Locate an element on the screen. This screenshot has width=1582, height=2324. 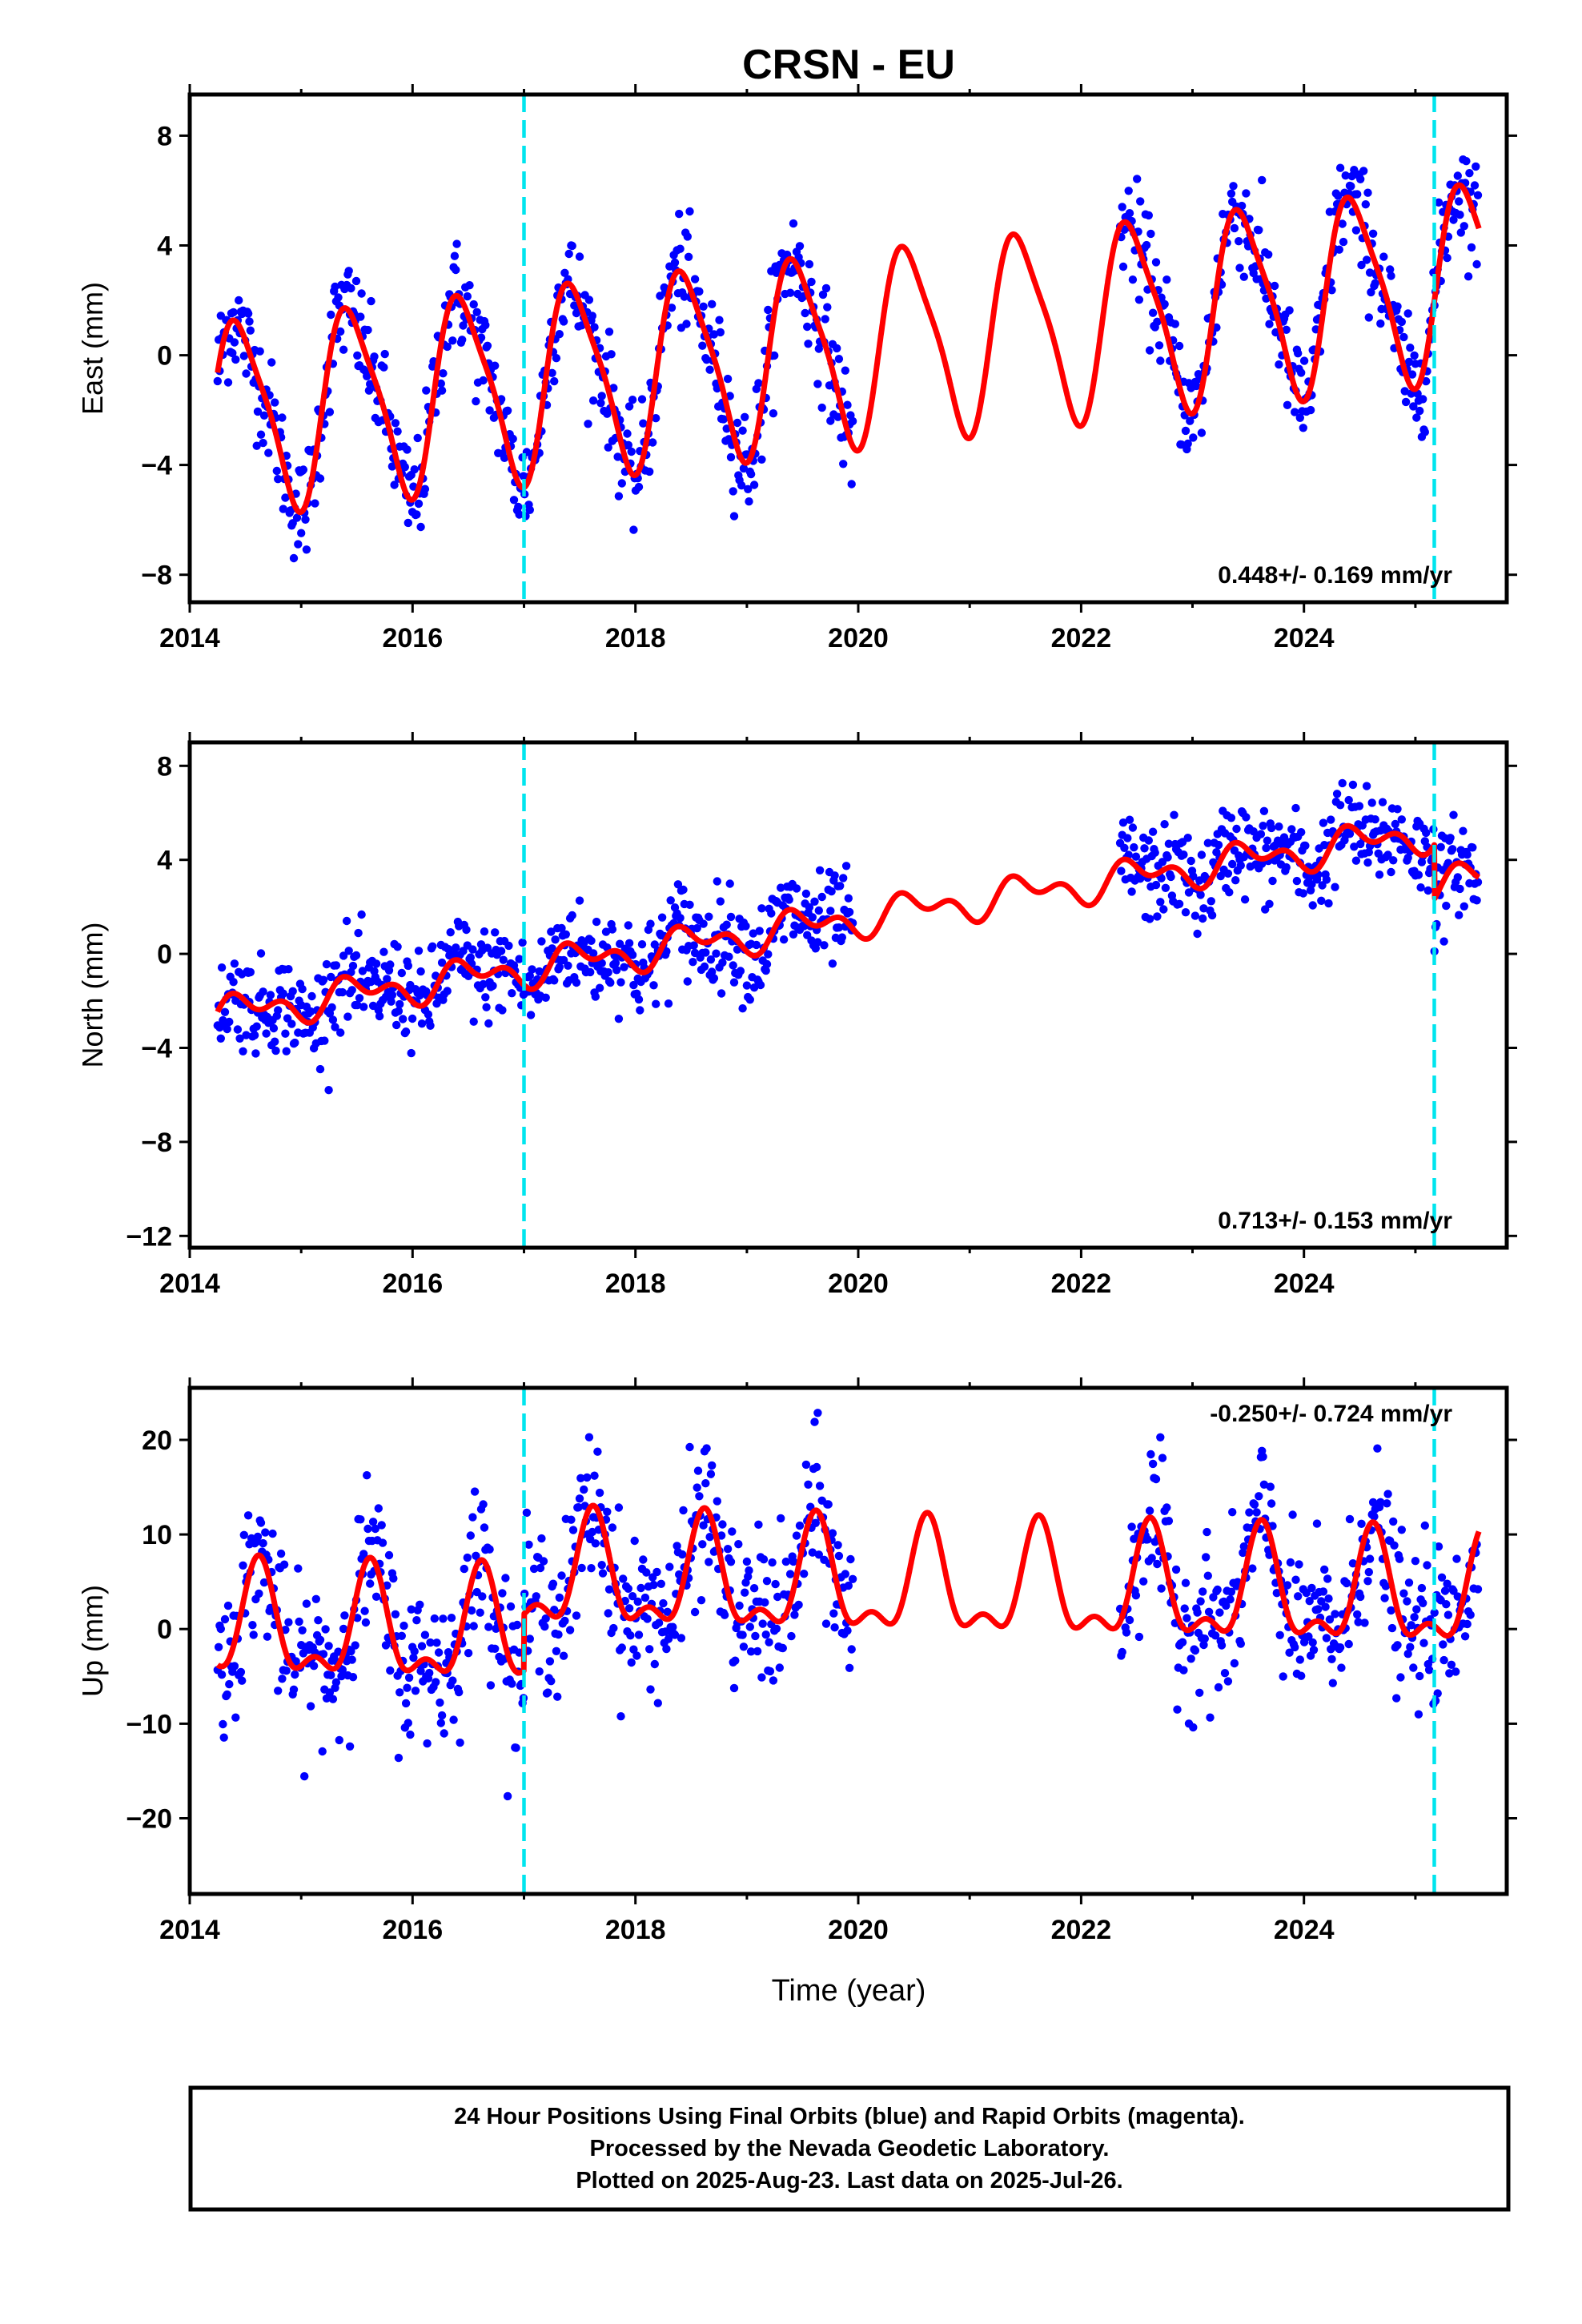
y-axis-label: East (mm) is located at coordinates (92, 348).